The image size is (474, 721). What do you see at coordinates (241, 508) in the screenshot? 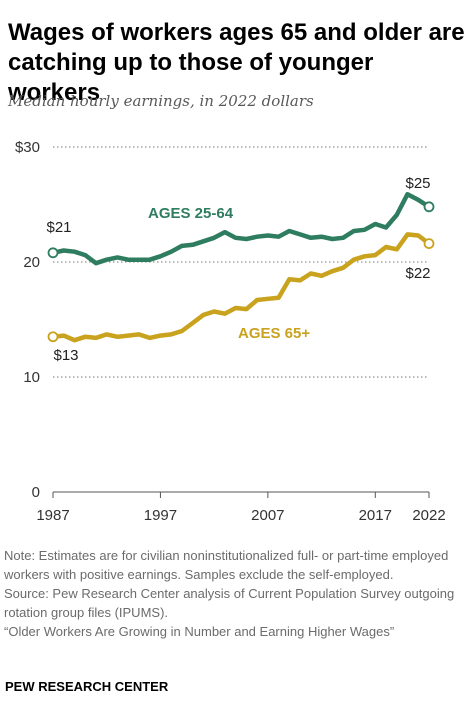
I see `x-axis-tick-labels: 1987 1997 2007 2017 2022` at bounding box center [241, 508].